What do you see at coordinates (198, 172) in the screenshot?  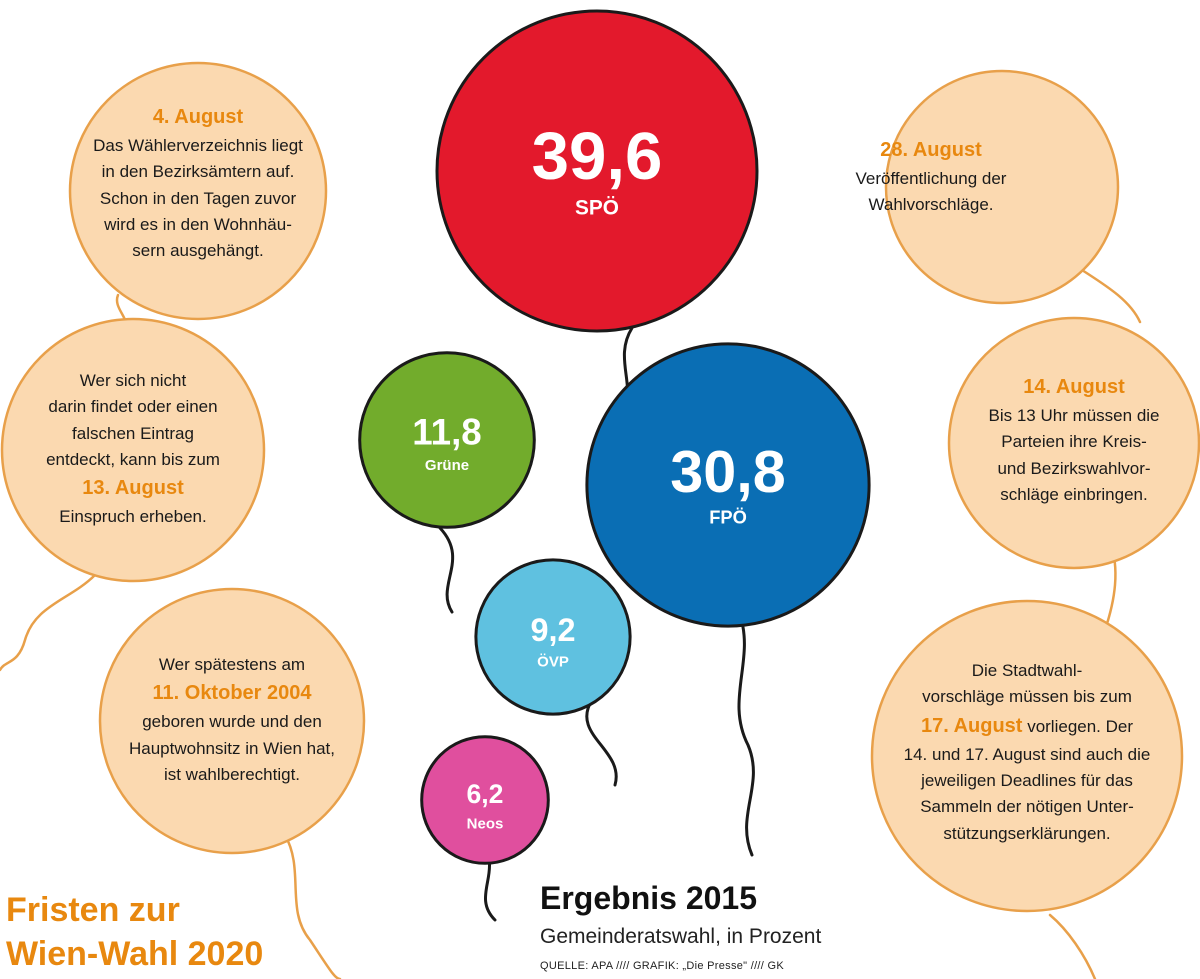 I see `note-aug4-line: in den Bezirksämtern auf.` at bounding box center [198, 172].